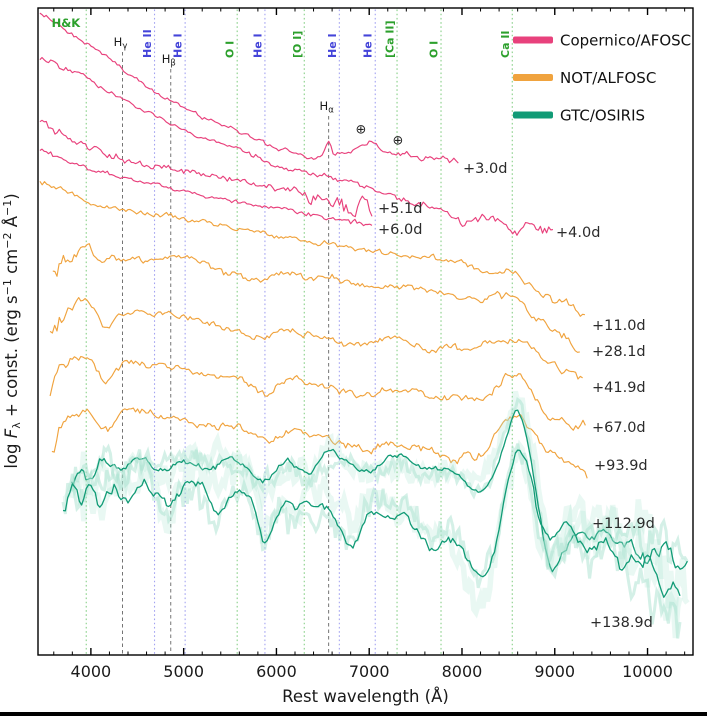  What do you see at coordinates (533, 40) in the screenshot?
I see `legend-swatch-Copernico/AFOSC` at bounding box center [533, 40].